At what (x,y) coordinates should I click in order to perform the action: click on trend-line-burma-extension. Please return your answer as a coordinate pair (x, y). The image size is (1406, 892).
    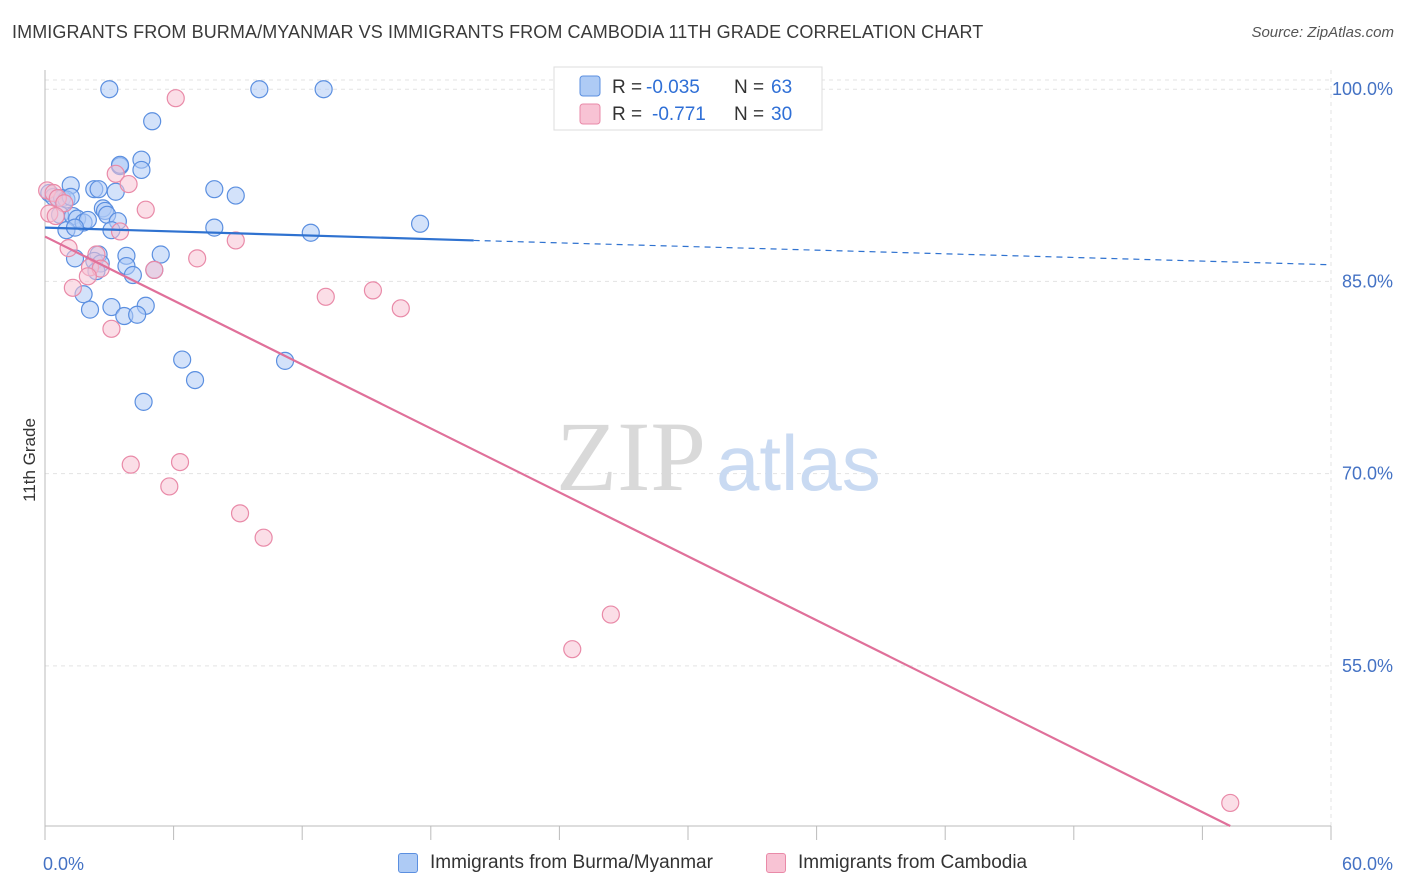
    Looking at the image, I should click on (902, 252).